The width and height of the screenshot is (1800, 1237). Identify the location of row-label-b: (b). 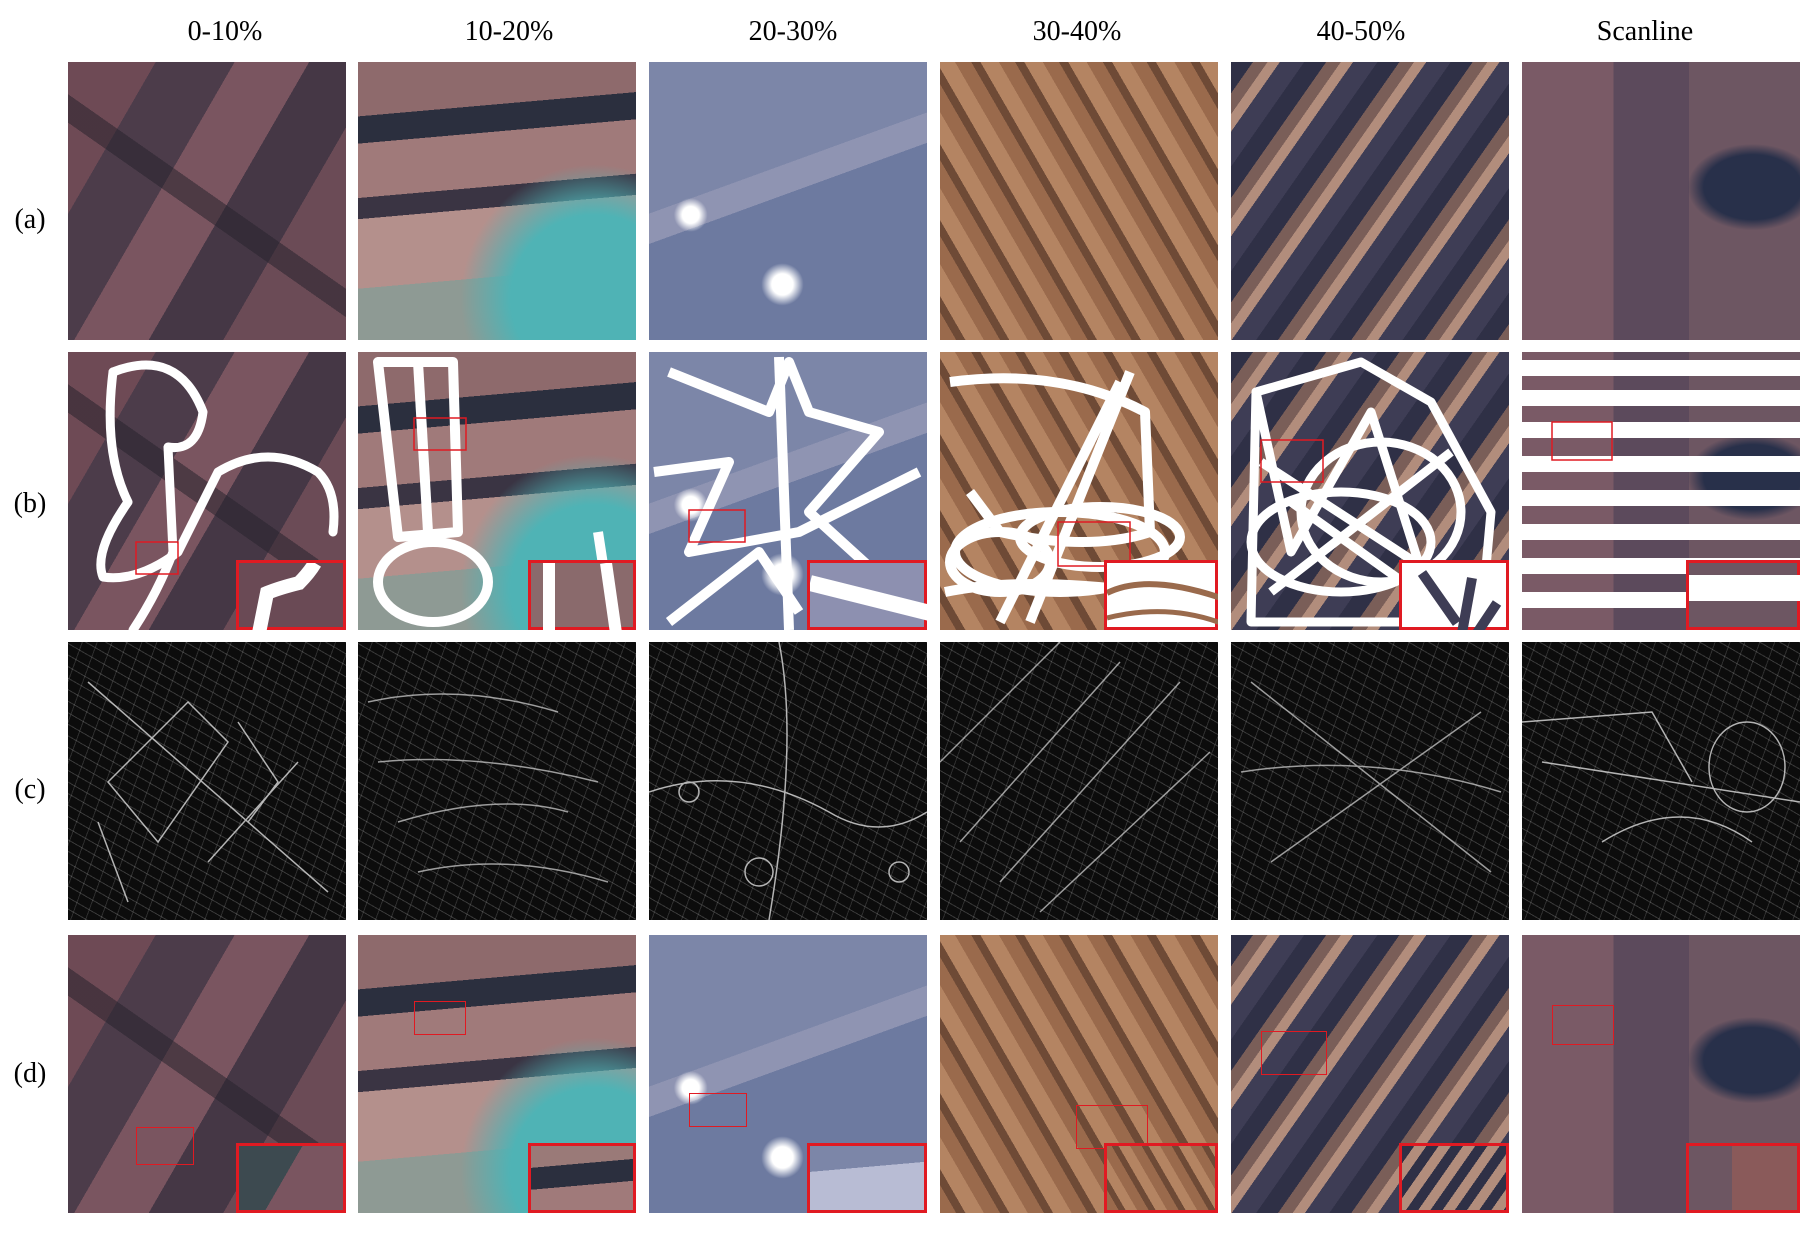
(30, 503).